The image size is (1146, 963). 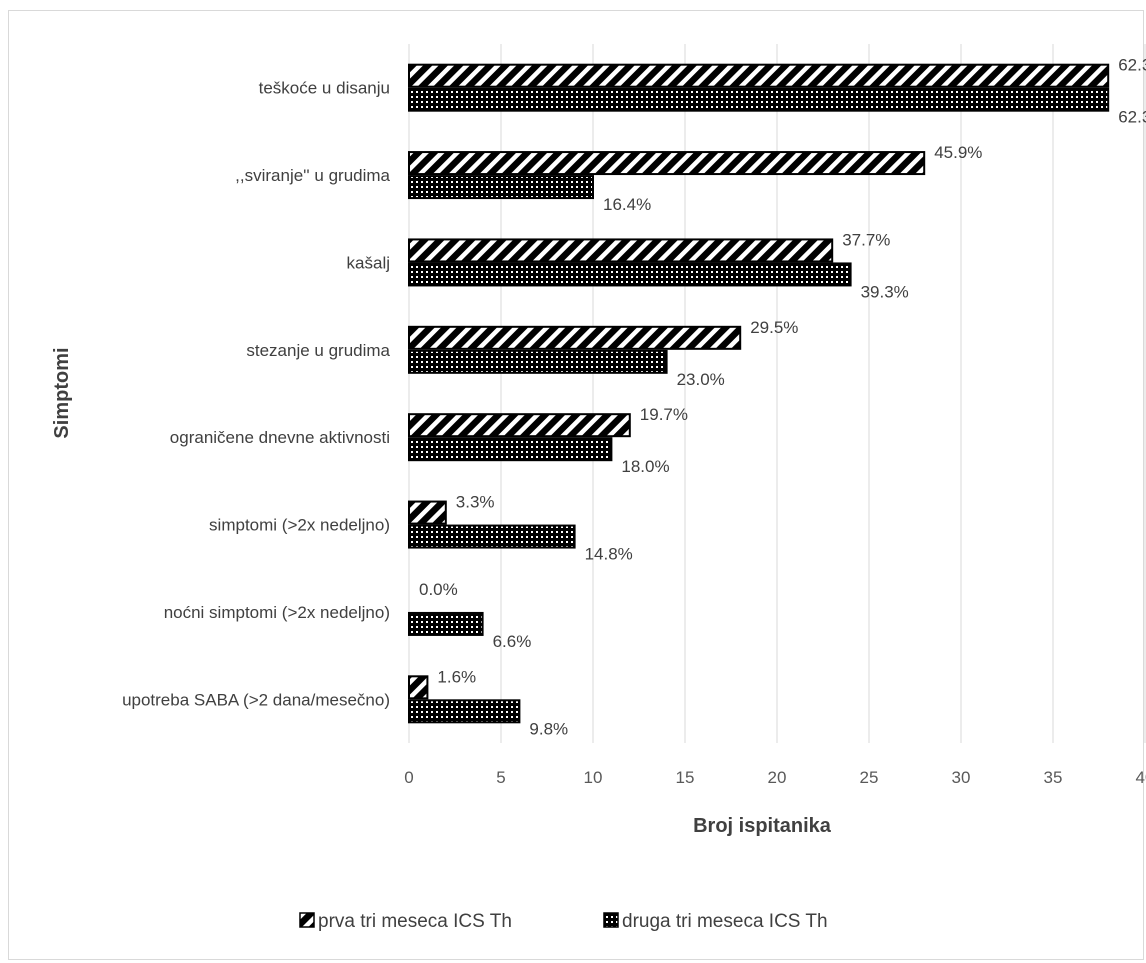 I want to click on category-label: teškoće u disanju, so click(x=324, y=88).